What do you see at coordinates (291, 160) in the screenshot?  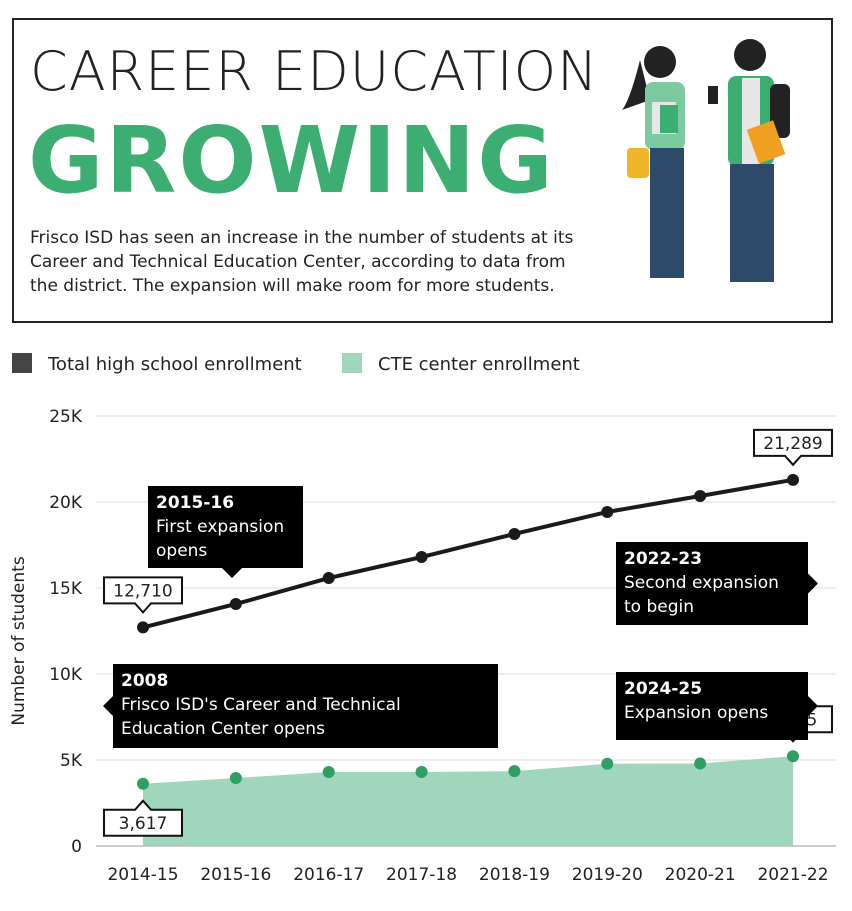 I see `headline: GROWING` at bounding box center [291, 160].